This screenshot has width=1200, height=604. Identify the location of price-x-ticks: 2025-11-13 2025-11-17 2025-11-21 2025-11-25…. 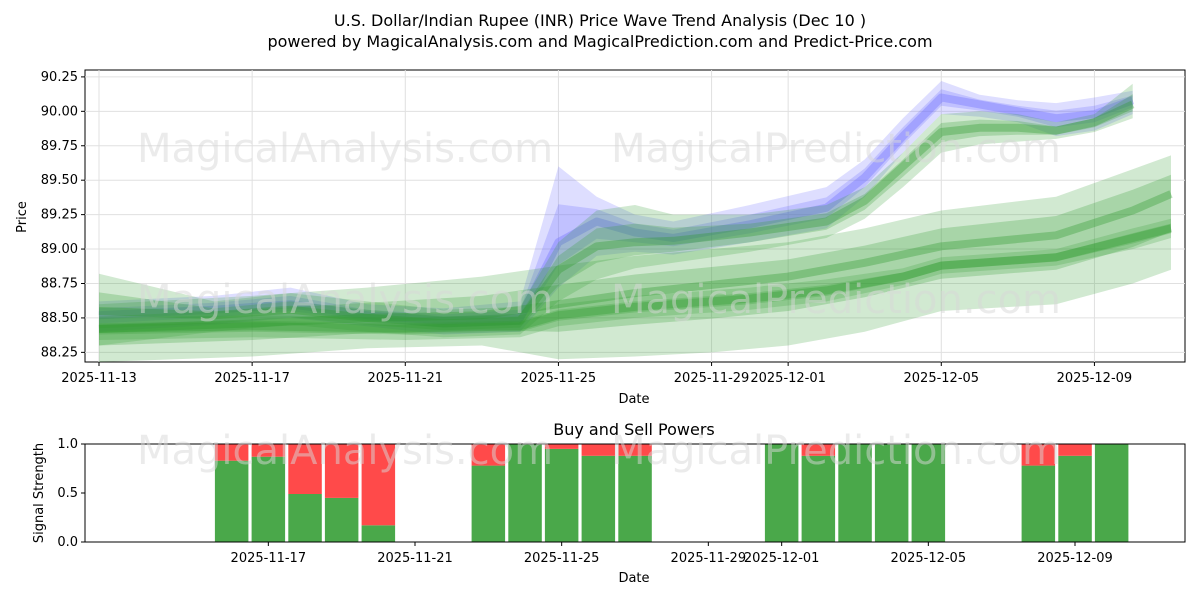
(596, 374).